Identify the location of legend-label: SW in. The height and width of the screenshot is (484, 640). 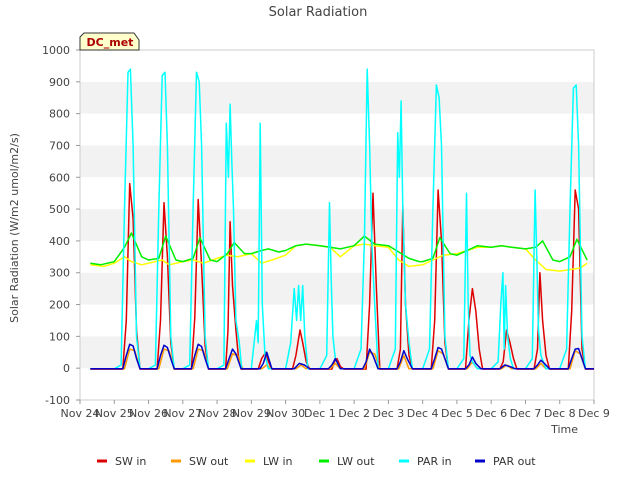
(130, 461).